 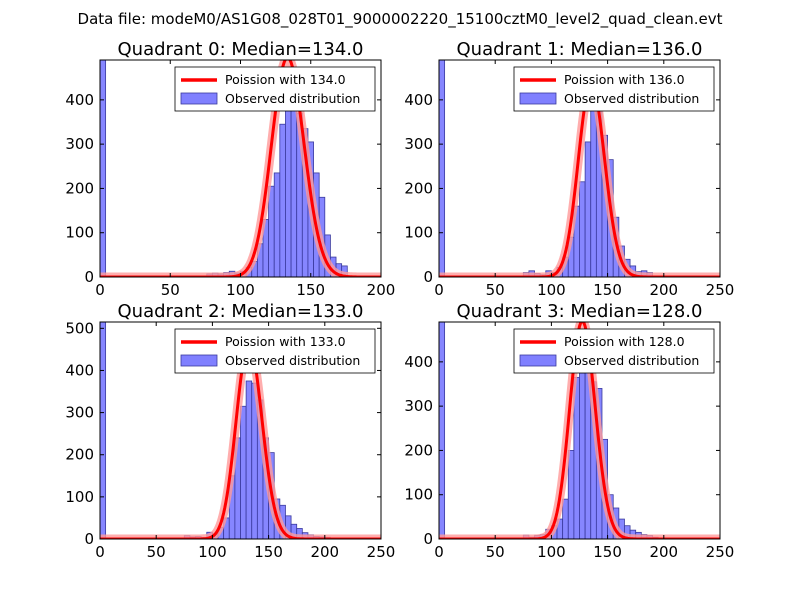 I want to click on legend: Poission with 134.0 Observed distribution, so click(x=275, y=89).